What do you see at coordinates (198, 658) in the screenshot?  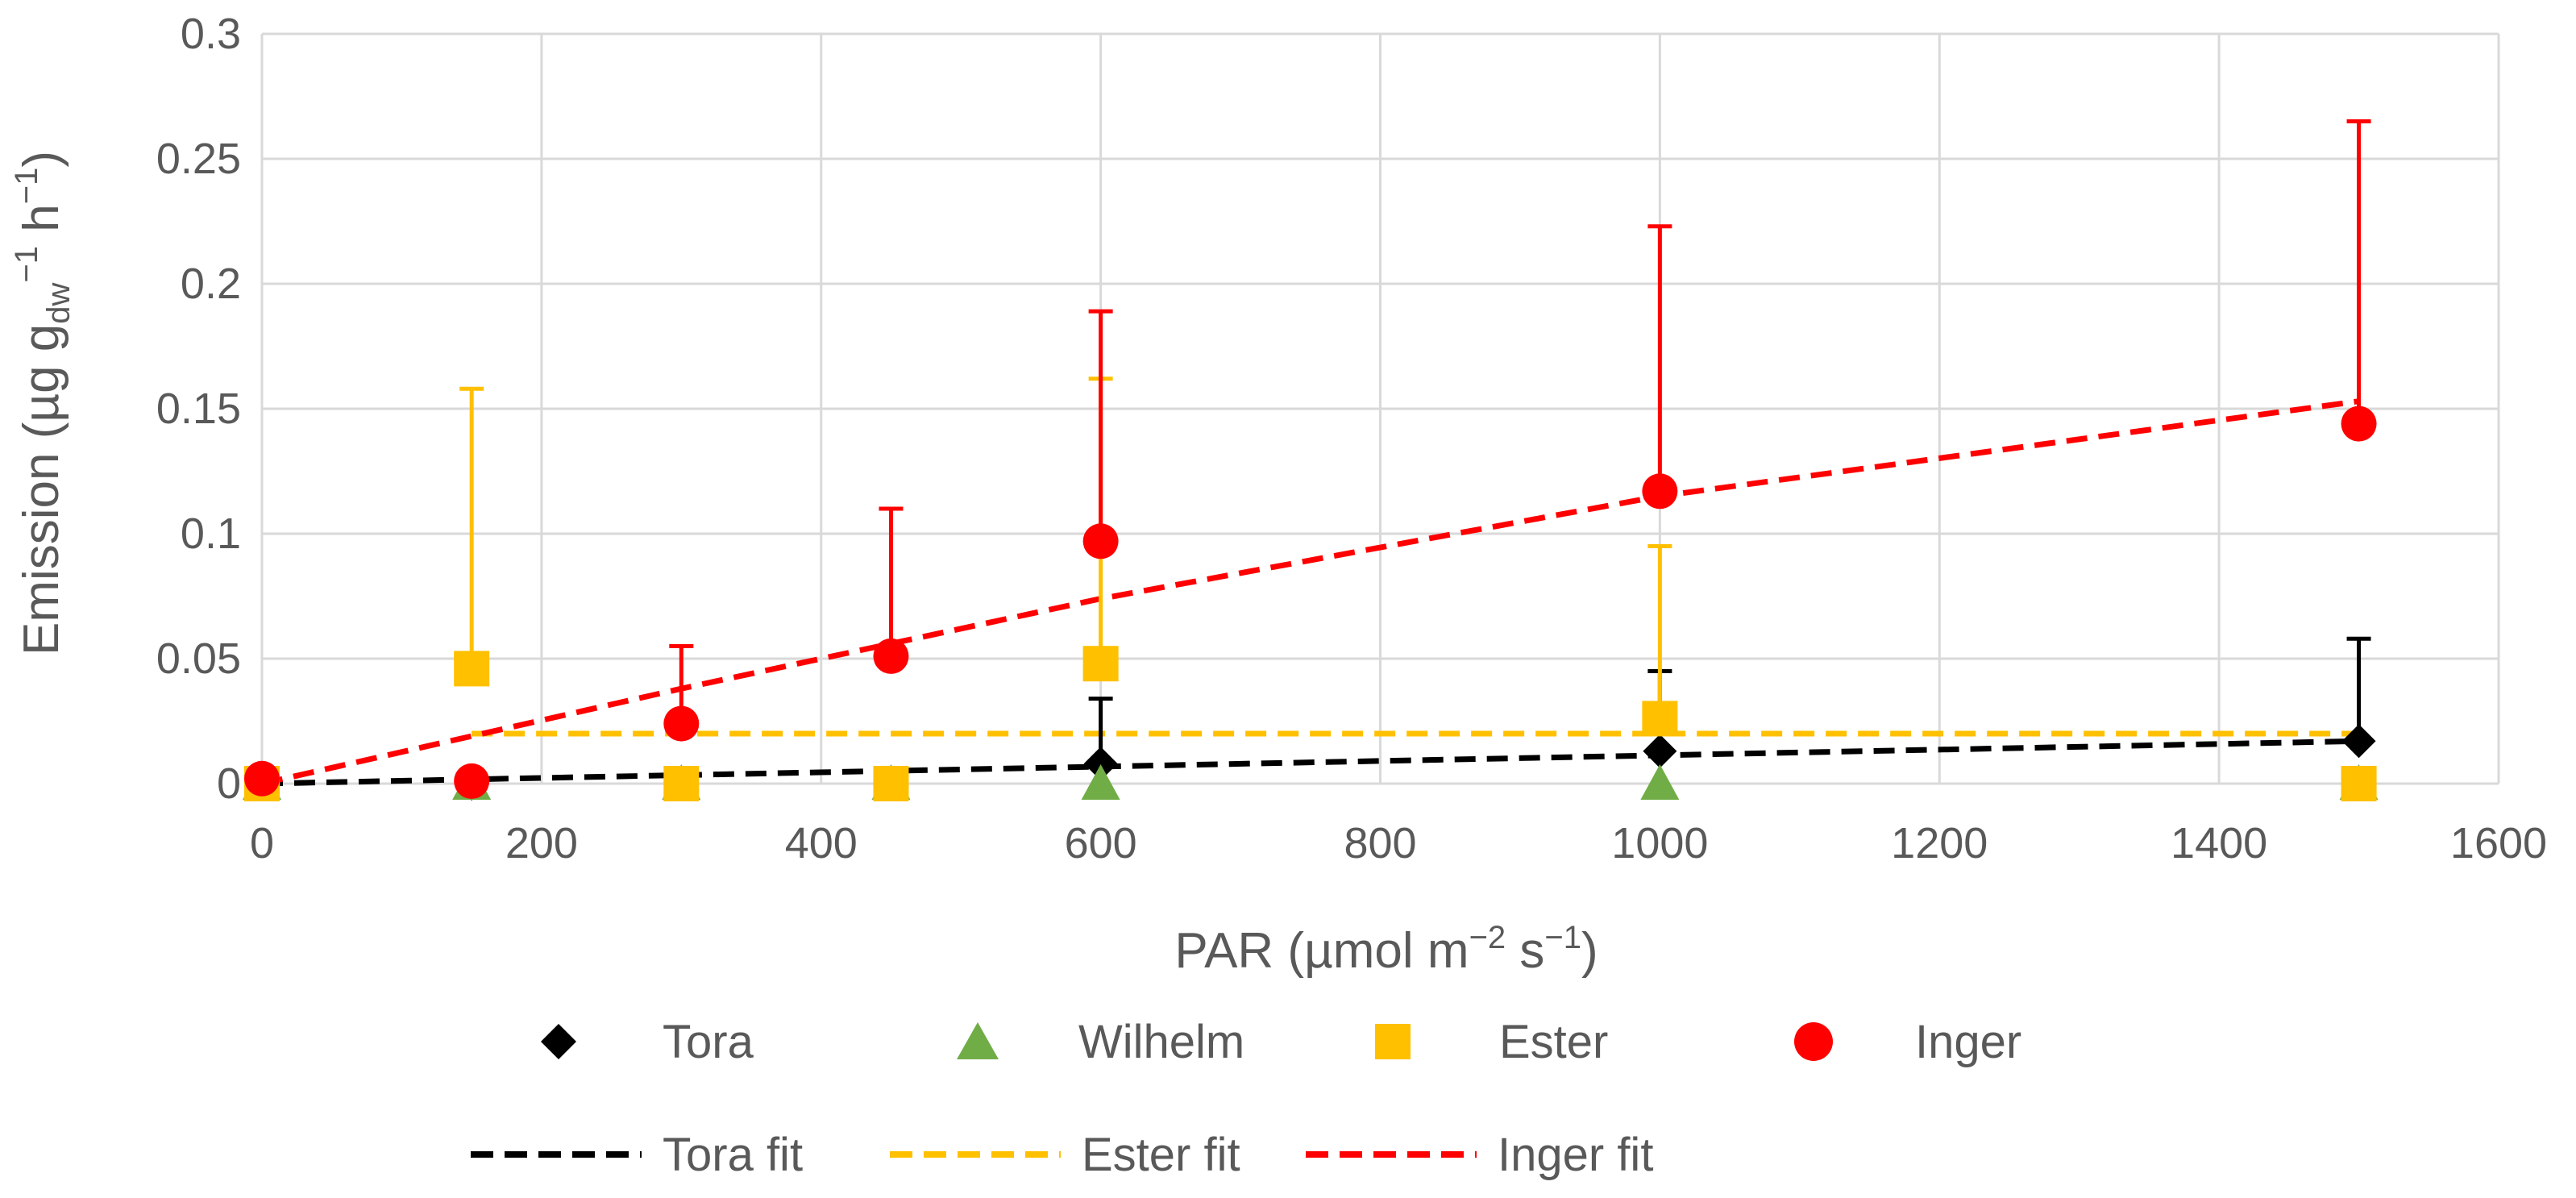 I see `y-tick-label: 0.05` at bounding box center [198, 658].